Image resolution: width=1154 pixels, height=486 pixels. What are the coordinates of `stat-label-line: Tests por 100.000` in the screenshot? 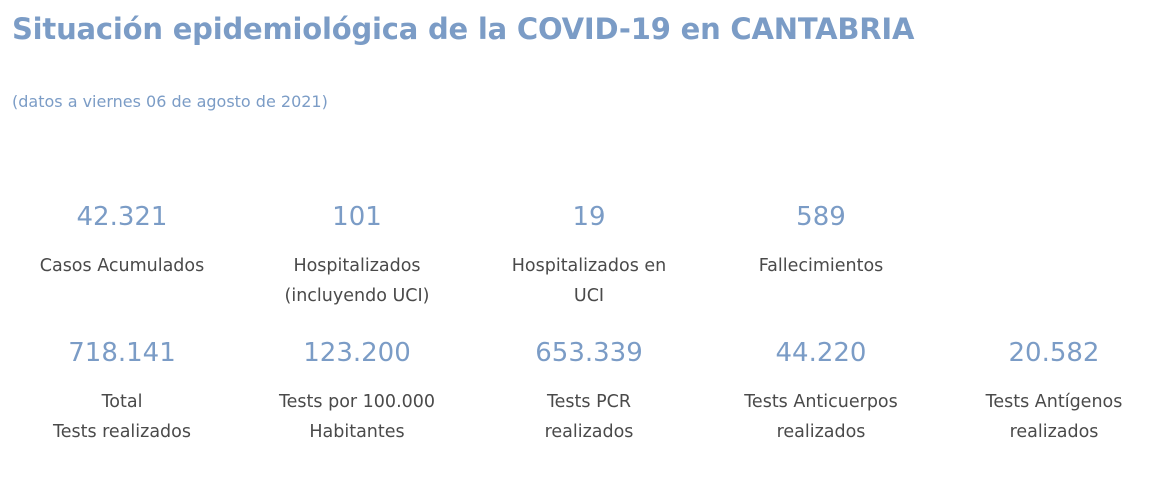 It's located at (357, 402).